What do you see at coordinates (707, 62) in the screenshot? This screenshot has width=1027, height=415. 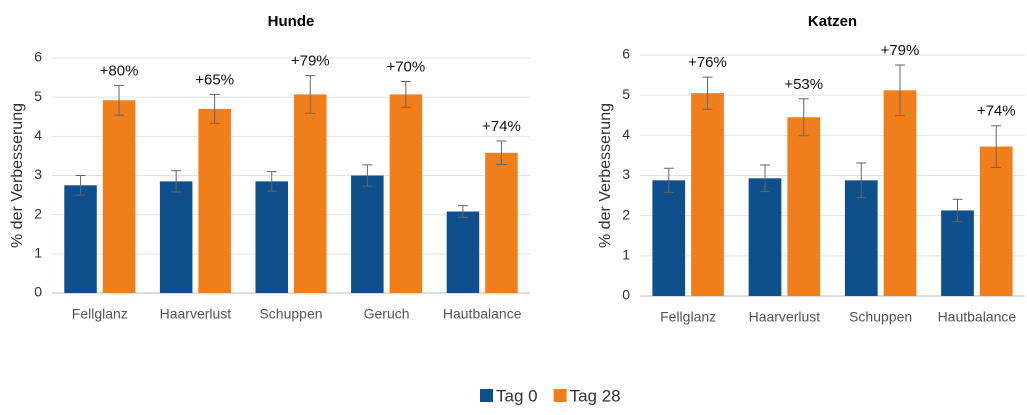 I see `annotation: +76%` at bounding box center [707, 62].